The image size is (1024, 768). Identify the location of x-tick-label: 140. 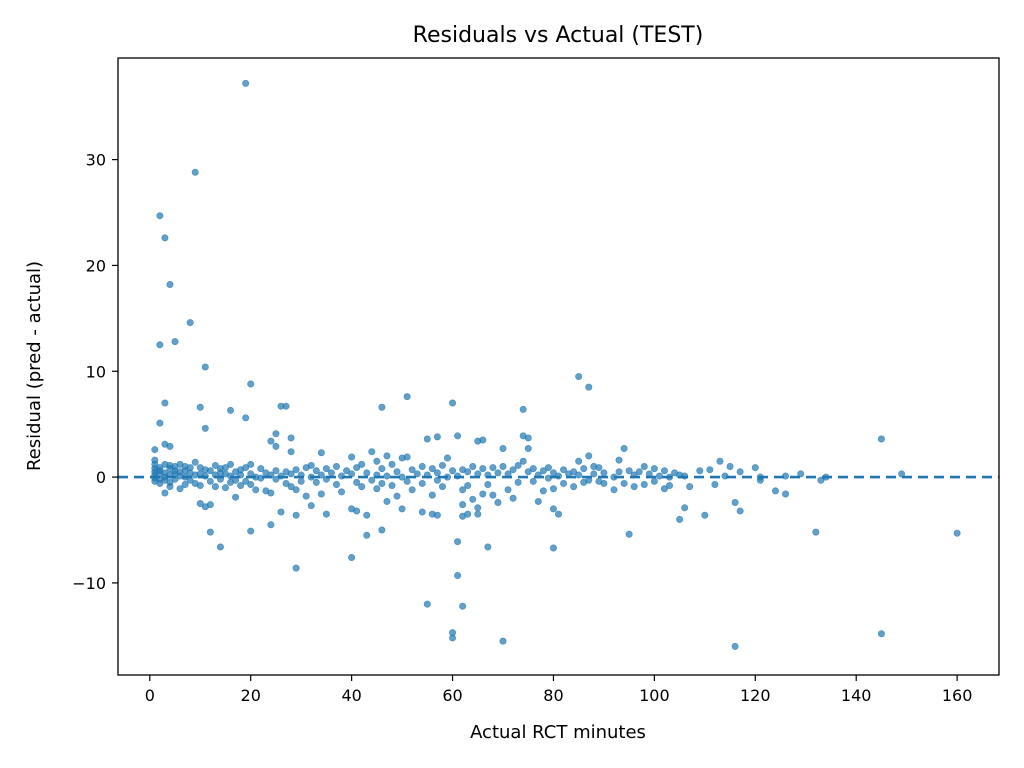
(856, 695).